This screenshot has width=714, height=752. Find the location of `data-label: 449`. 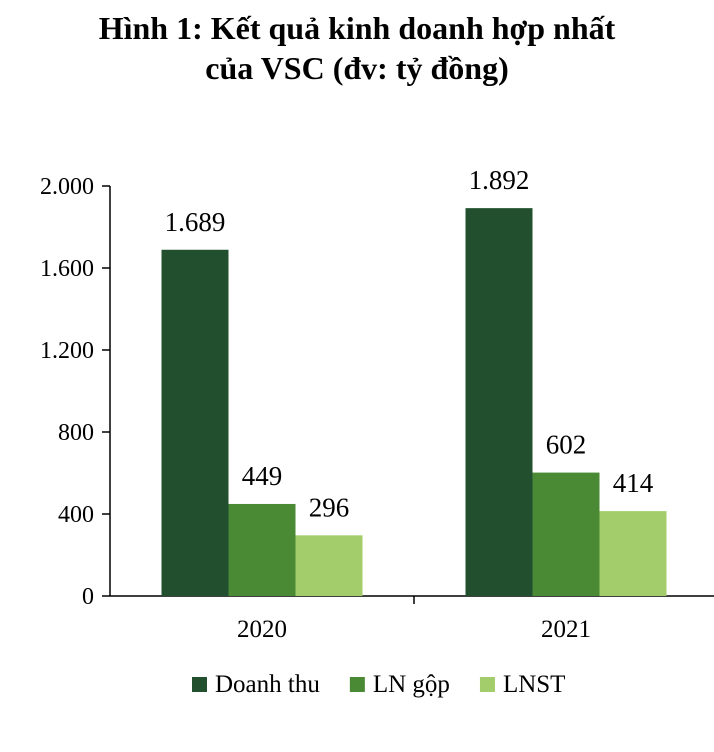

data-label: 449 is located at coordinates (262, 476).